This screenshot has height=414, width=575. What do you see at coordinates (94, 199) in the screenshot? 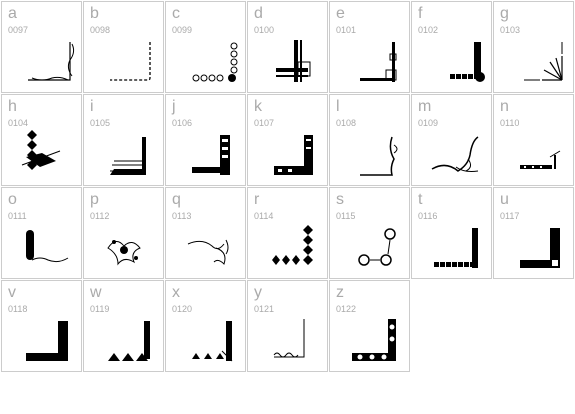
I see `glyph-character: p` at bounding box center [94, 199].